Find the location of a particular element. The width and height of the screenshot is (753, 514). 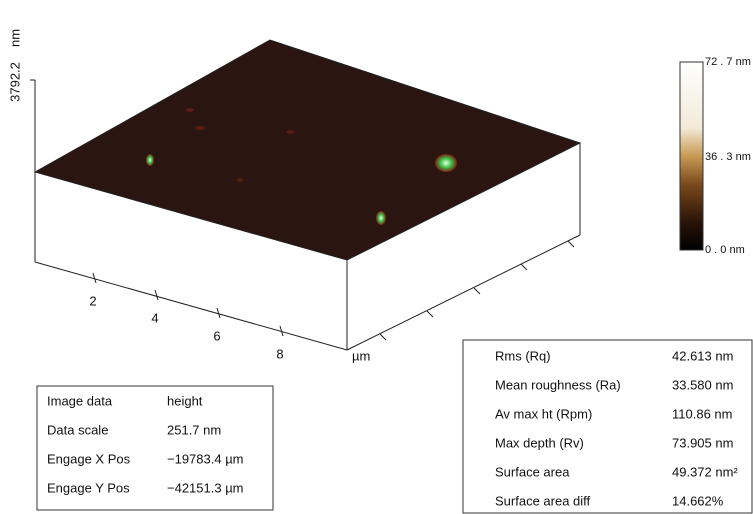

x-tick-label: 4 is located at coordinates (154, 317).